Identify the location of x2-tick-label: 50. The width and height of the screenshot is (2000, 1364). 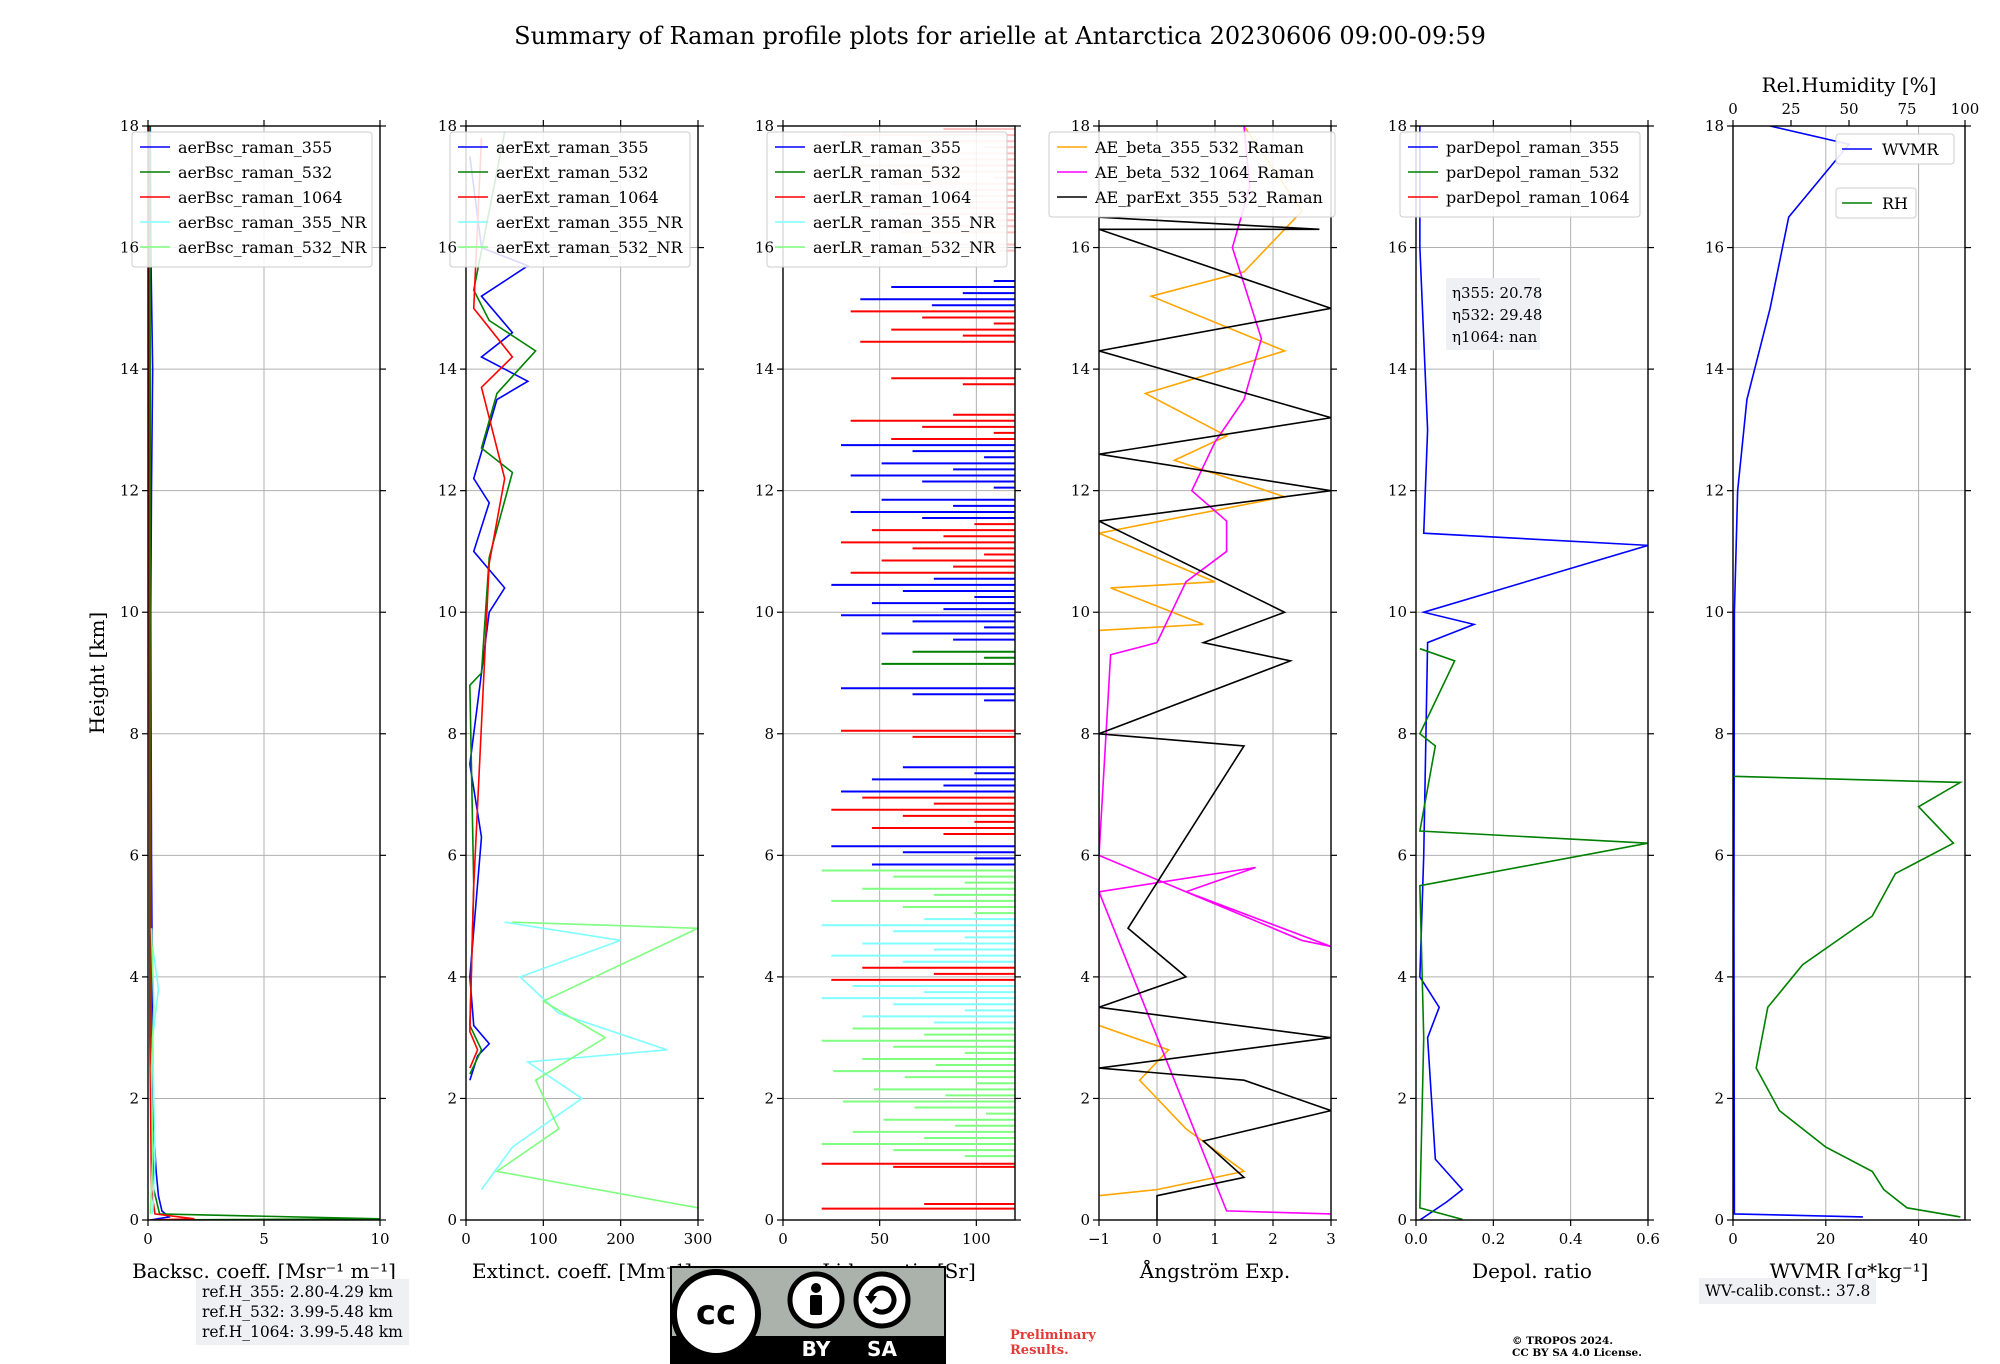
(1848, 109).